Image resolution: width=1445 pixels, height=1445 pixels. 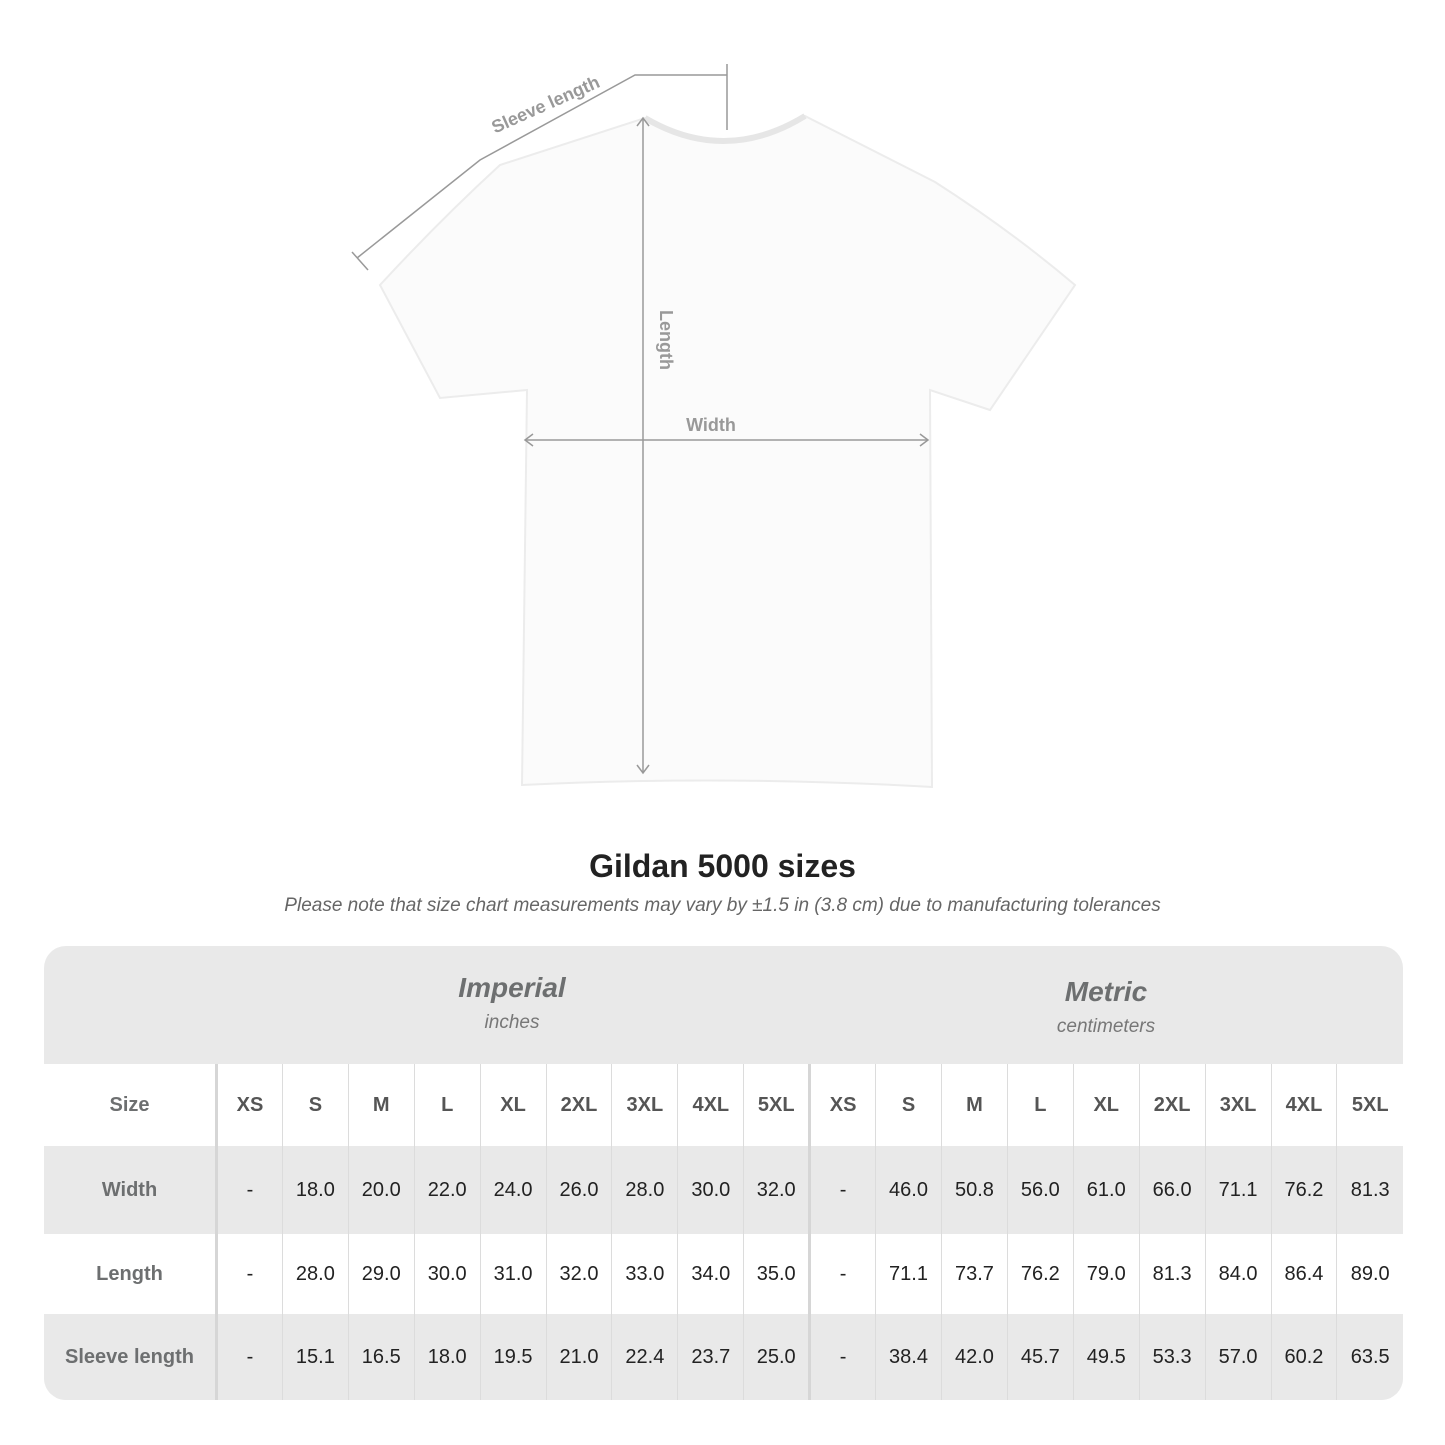 I want to click on imperial-size-5xl: 5XL, so click(x=776, y=1105).